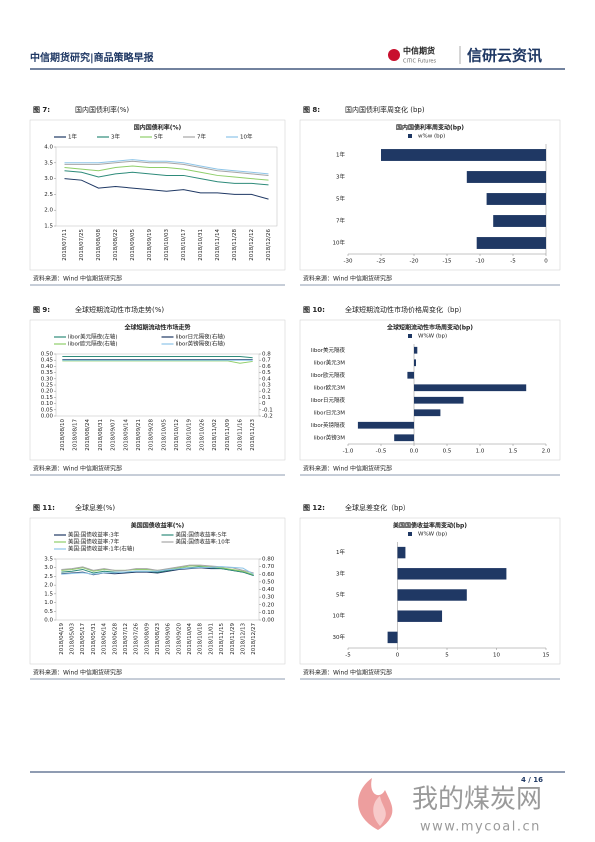 Image resolution: width=595 pixels, height=842 pixels. I want to click on y-tick-label: 1.5, so click(48, 594).